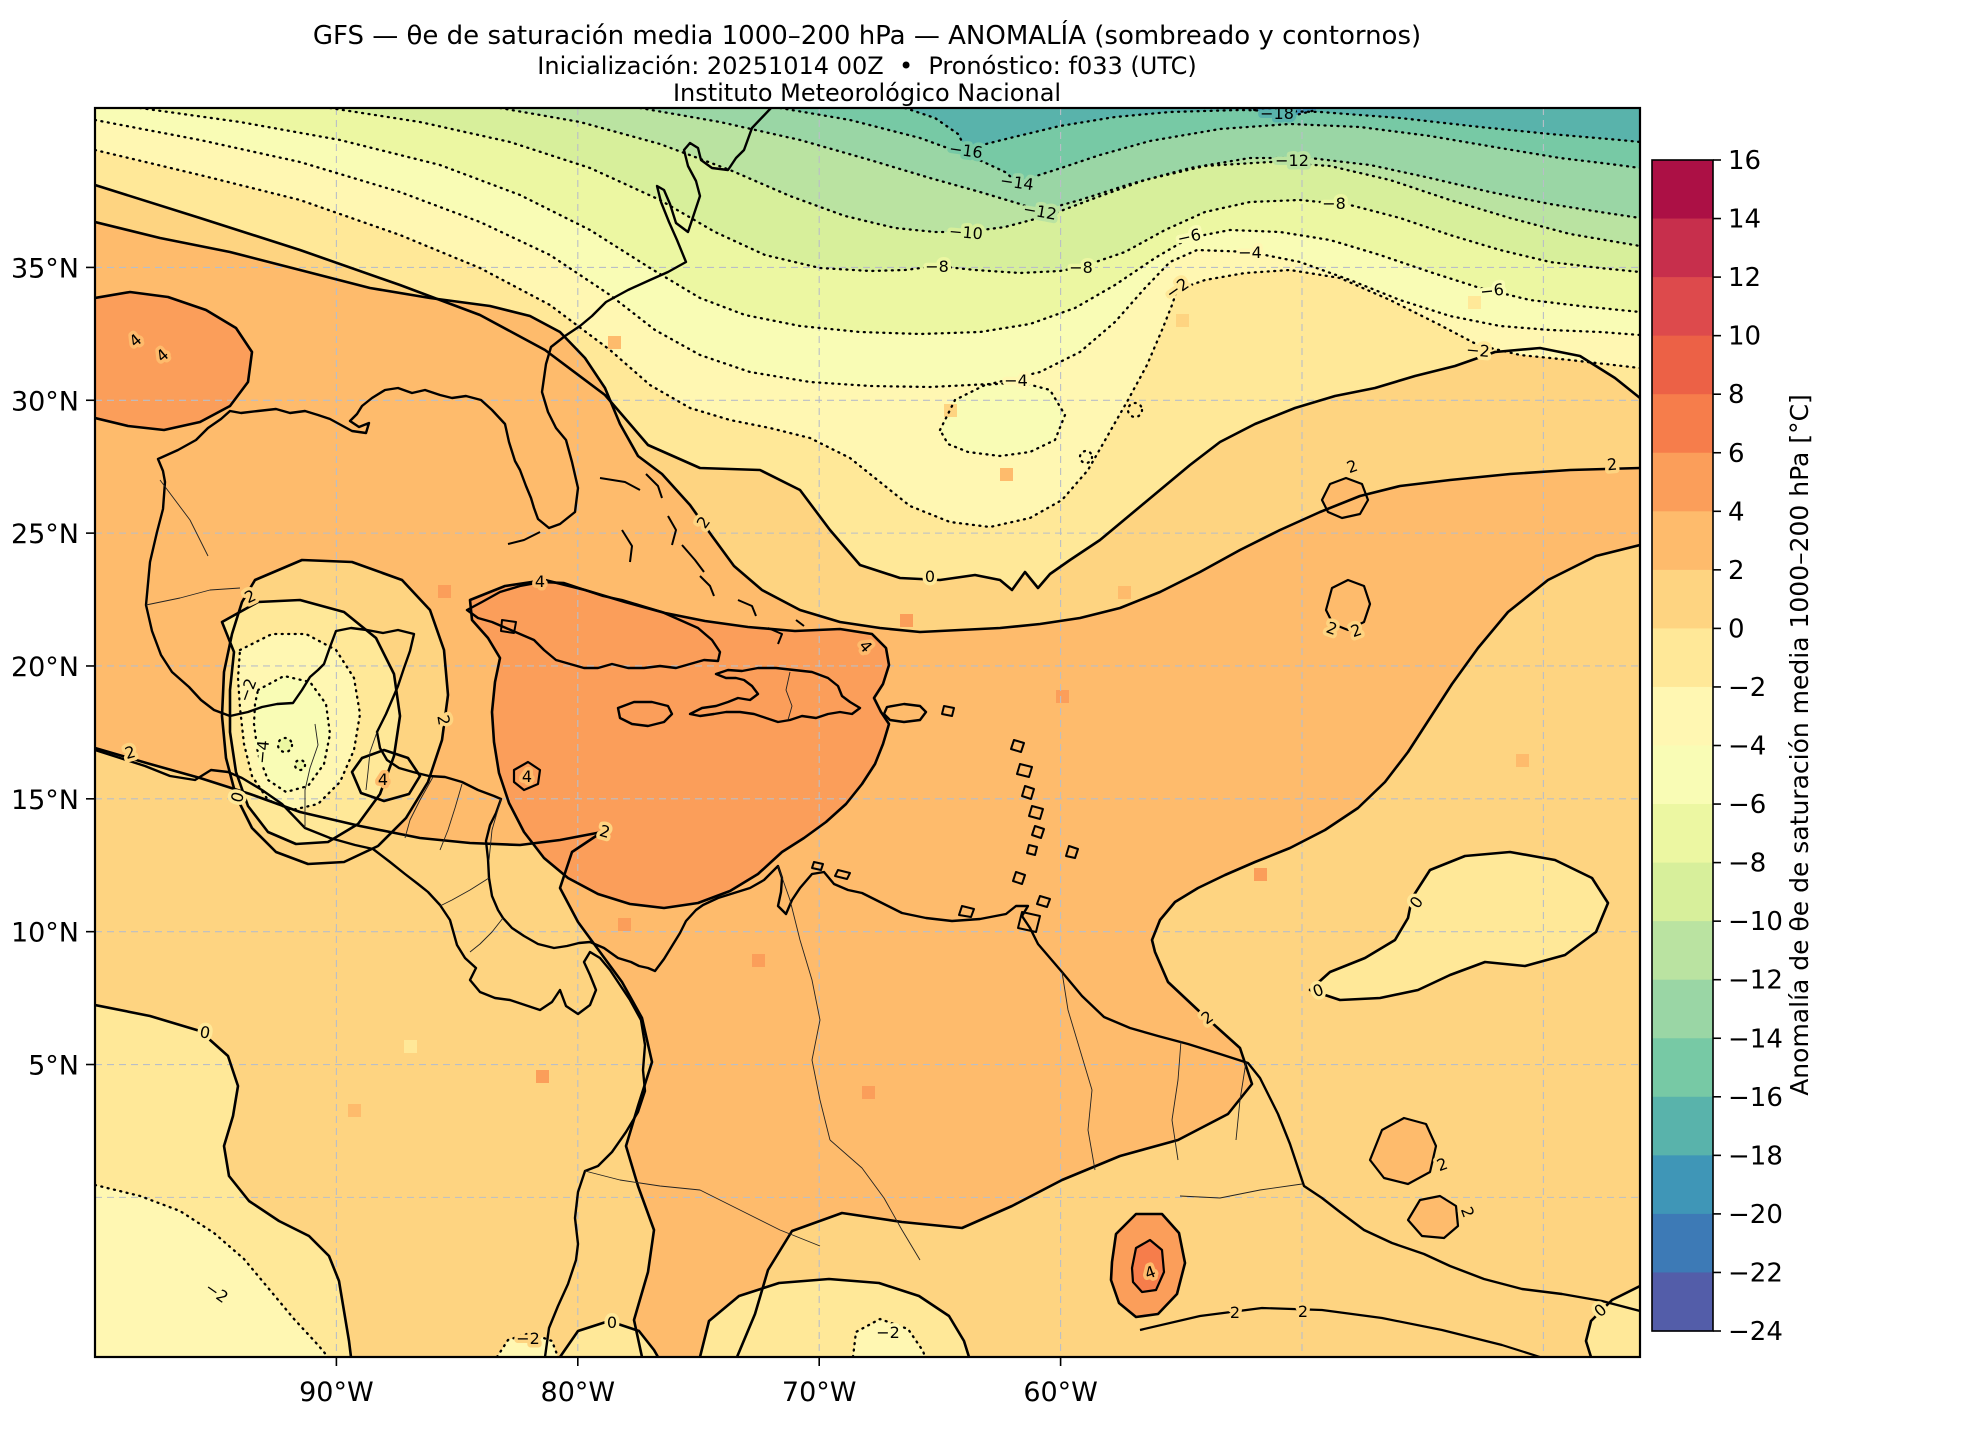 The height and width of the screenshot is (1444, 1980). I want to click on colorbar-tick-label: 2, so click(1736, 571).